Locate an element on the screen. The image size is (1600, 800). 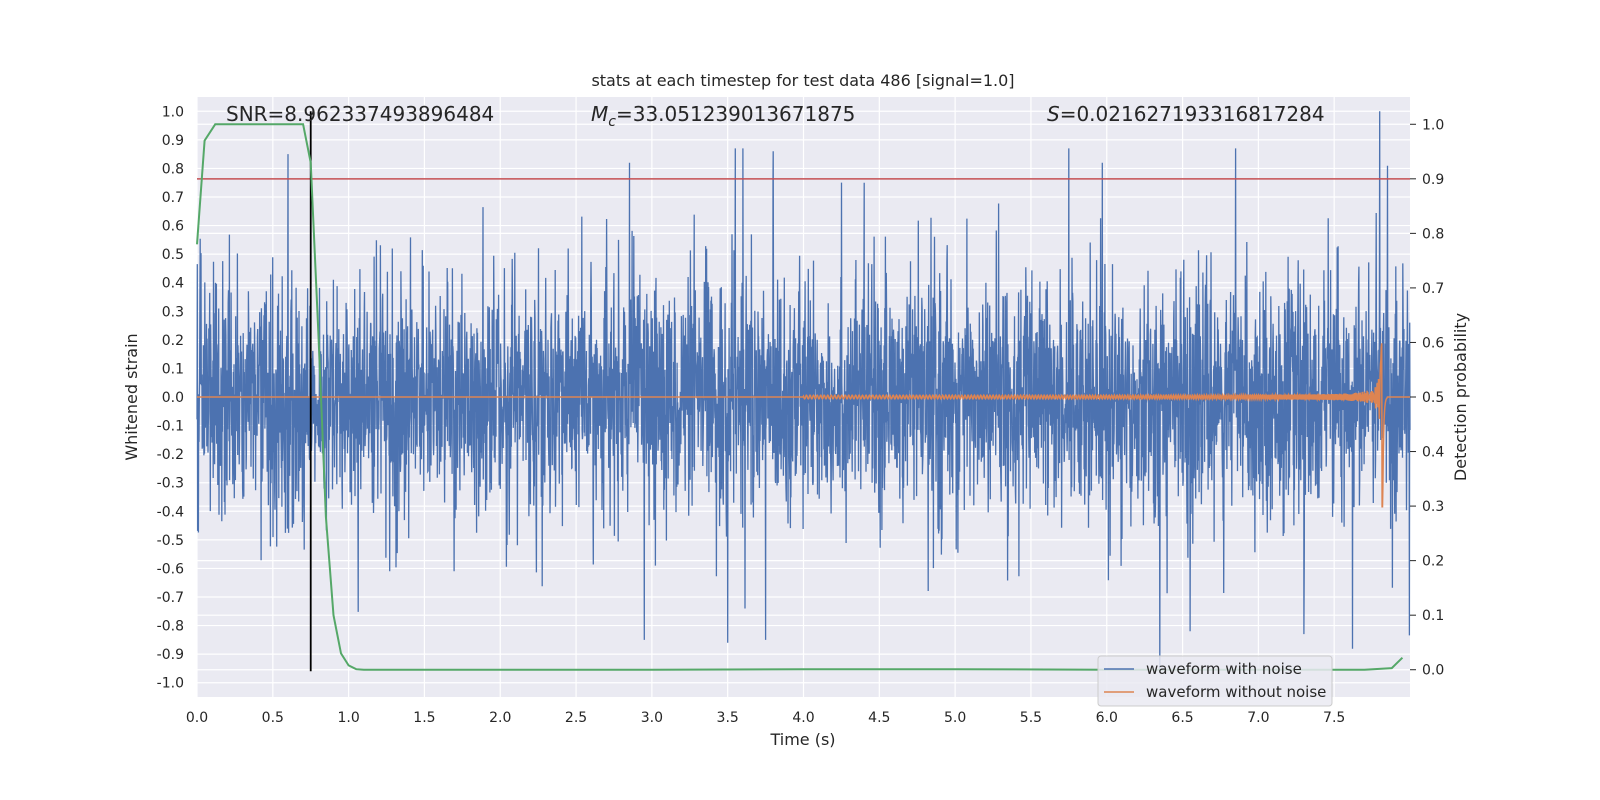
x-tick-label: 4.5 is located at coordinates (879, 718).